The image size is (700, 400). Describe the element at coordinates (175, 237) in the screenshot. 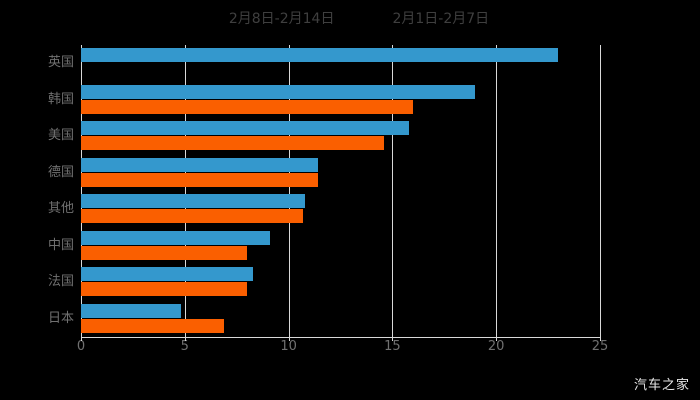

I see `bar-中国-series-0` at that location.